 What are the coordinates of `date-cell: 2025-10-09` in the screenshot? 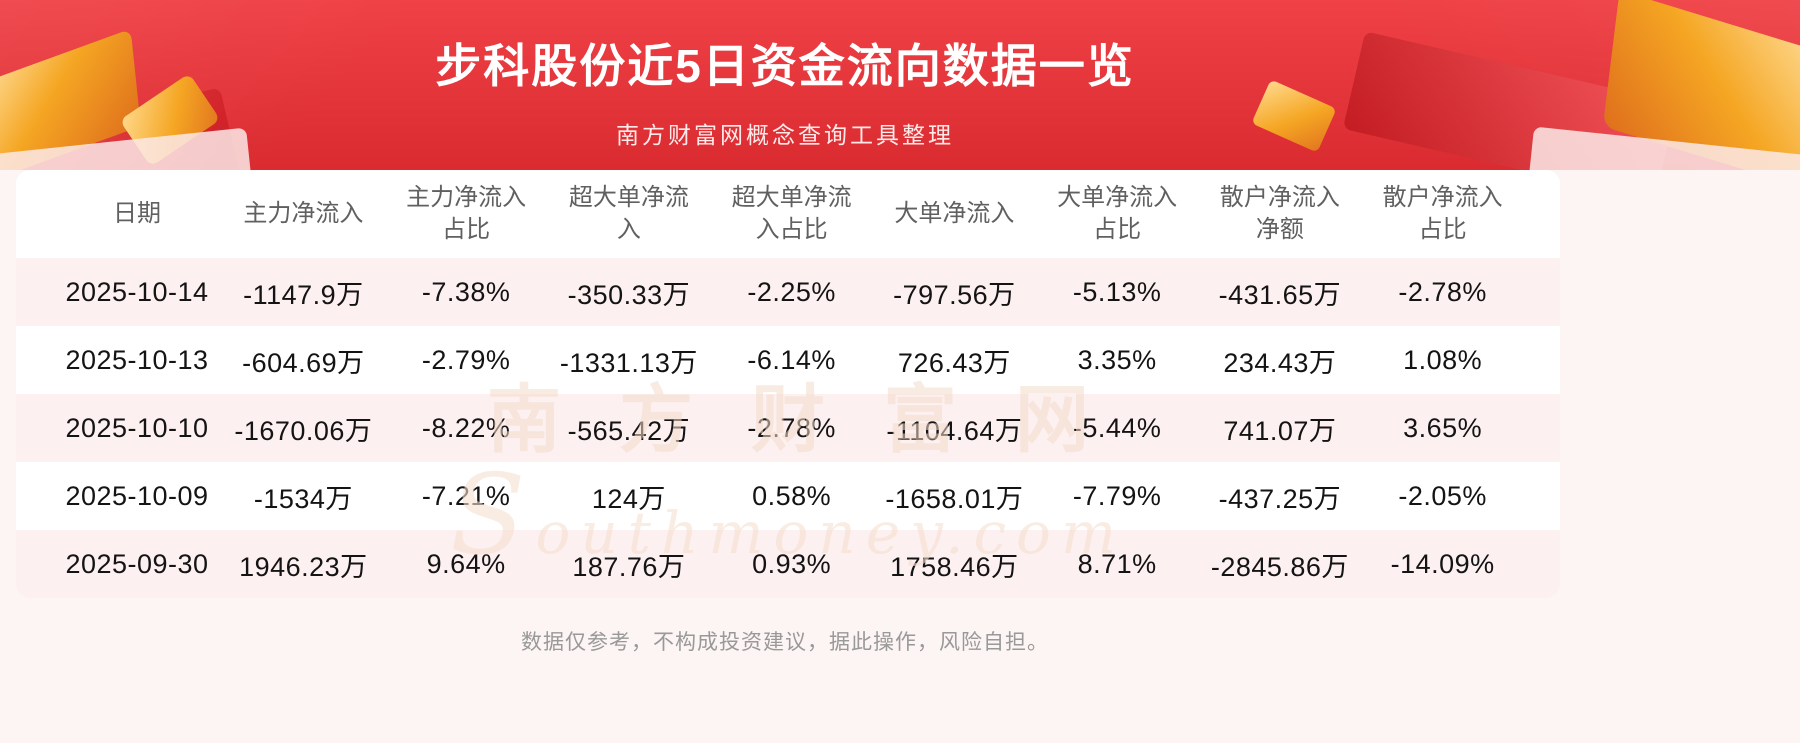 It's located at (137, 495).